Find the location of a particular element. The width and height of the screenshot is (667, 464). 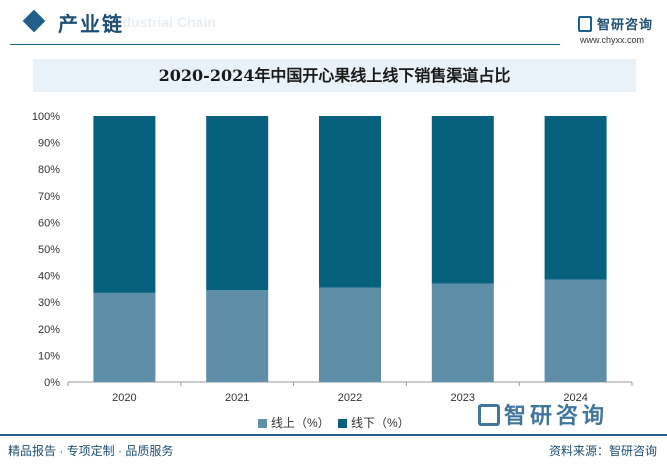

footer-tagline: 精品报告 · 专项定制 · 品质服务 is located at coordinates (91, 451).